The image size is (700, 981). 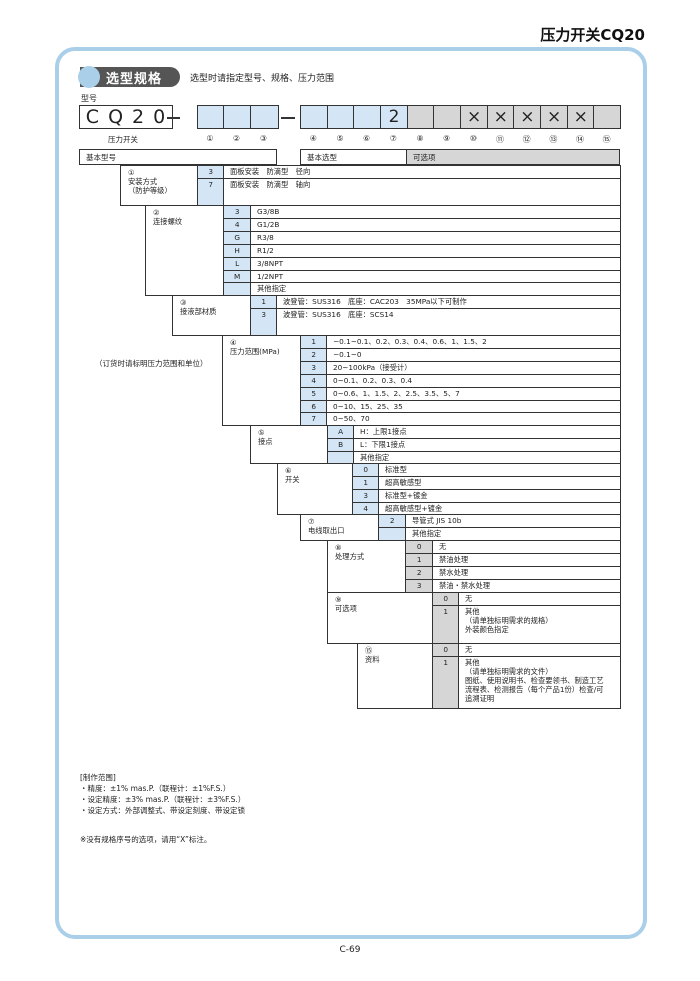 What do you see at coordinates (554, 117) in the screenshot?
I see `model-slot-13: ×` at bounding box center [554, 117].